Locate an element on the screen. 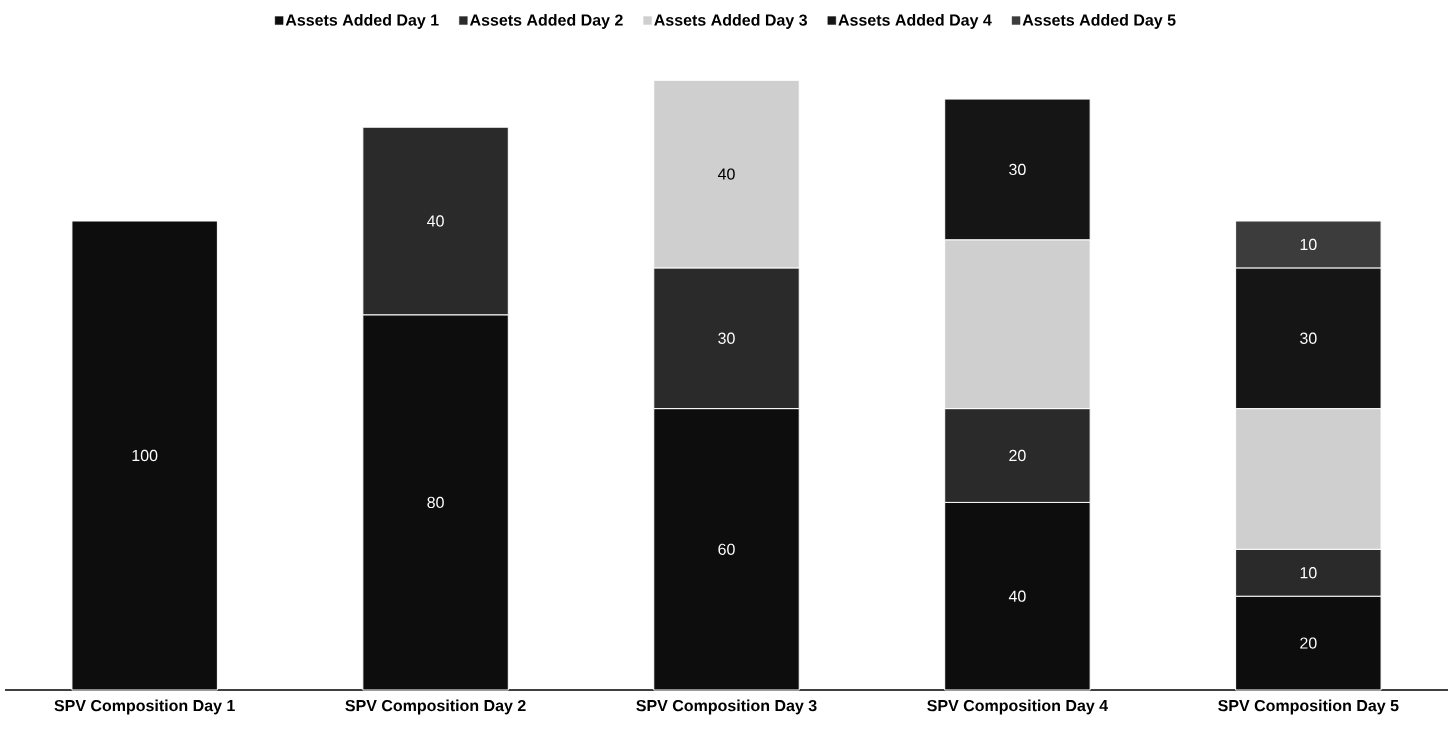  data-label: 100 is located at coordinates (145, 455).